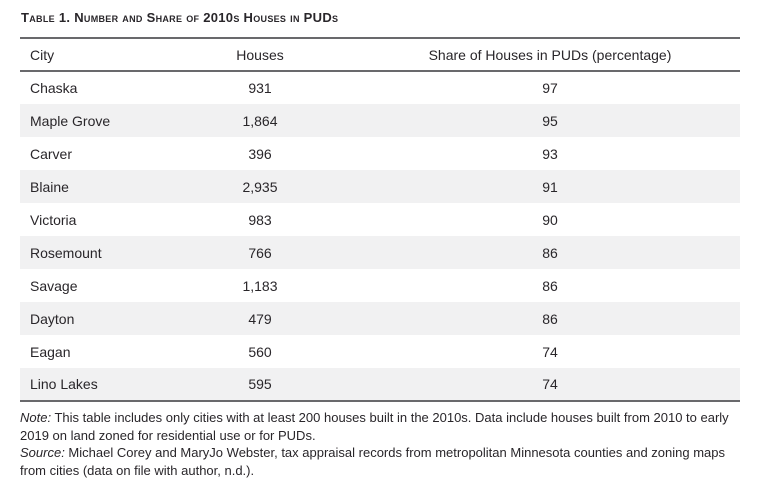 This screenshot has width=768, height=485. What do you see at coordinates (260, 219) in the screenshot?
I see `houses-cell: 983` at bounding box center [260, 219].